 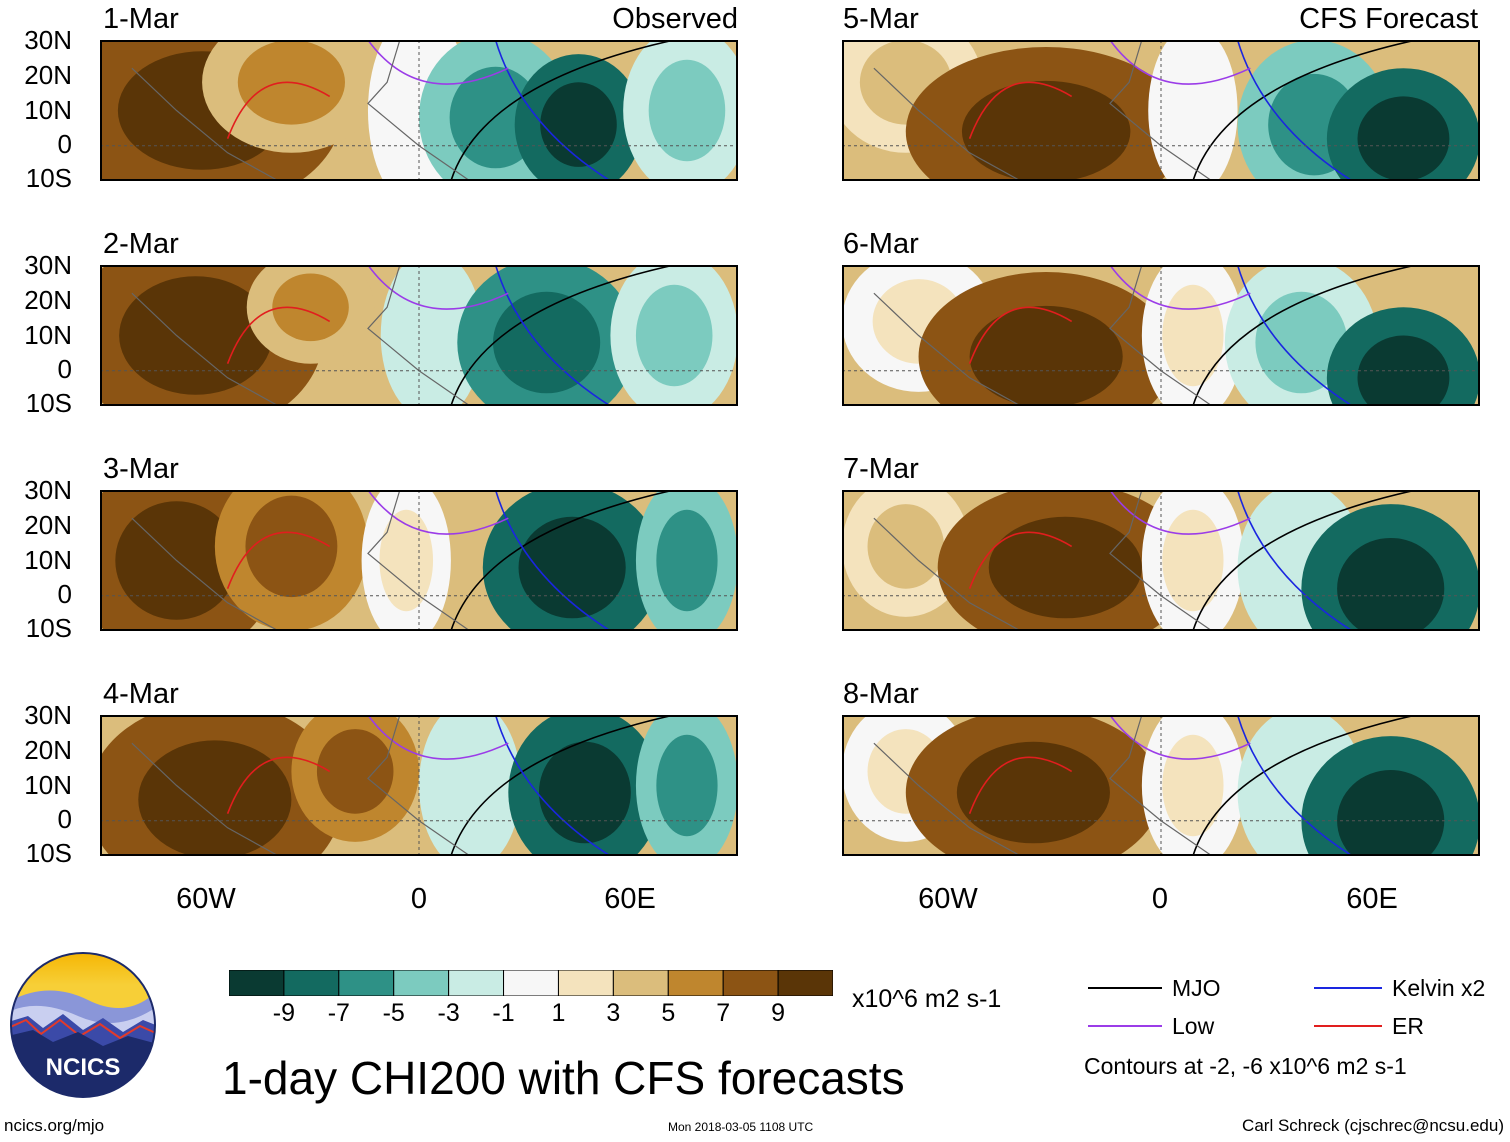 What do you see at coordinates (419, 899) in the screenshot?
I see `lon-label-0-left: 0` at bounding box center [419, 899].